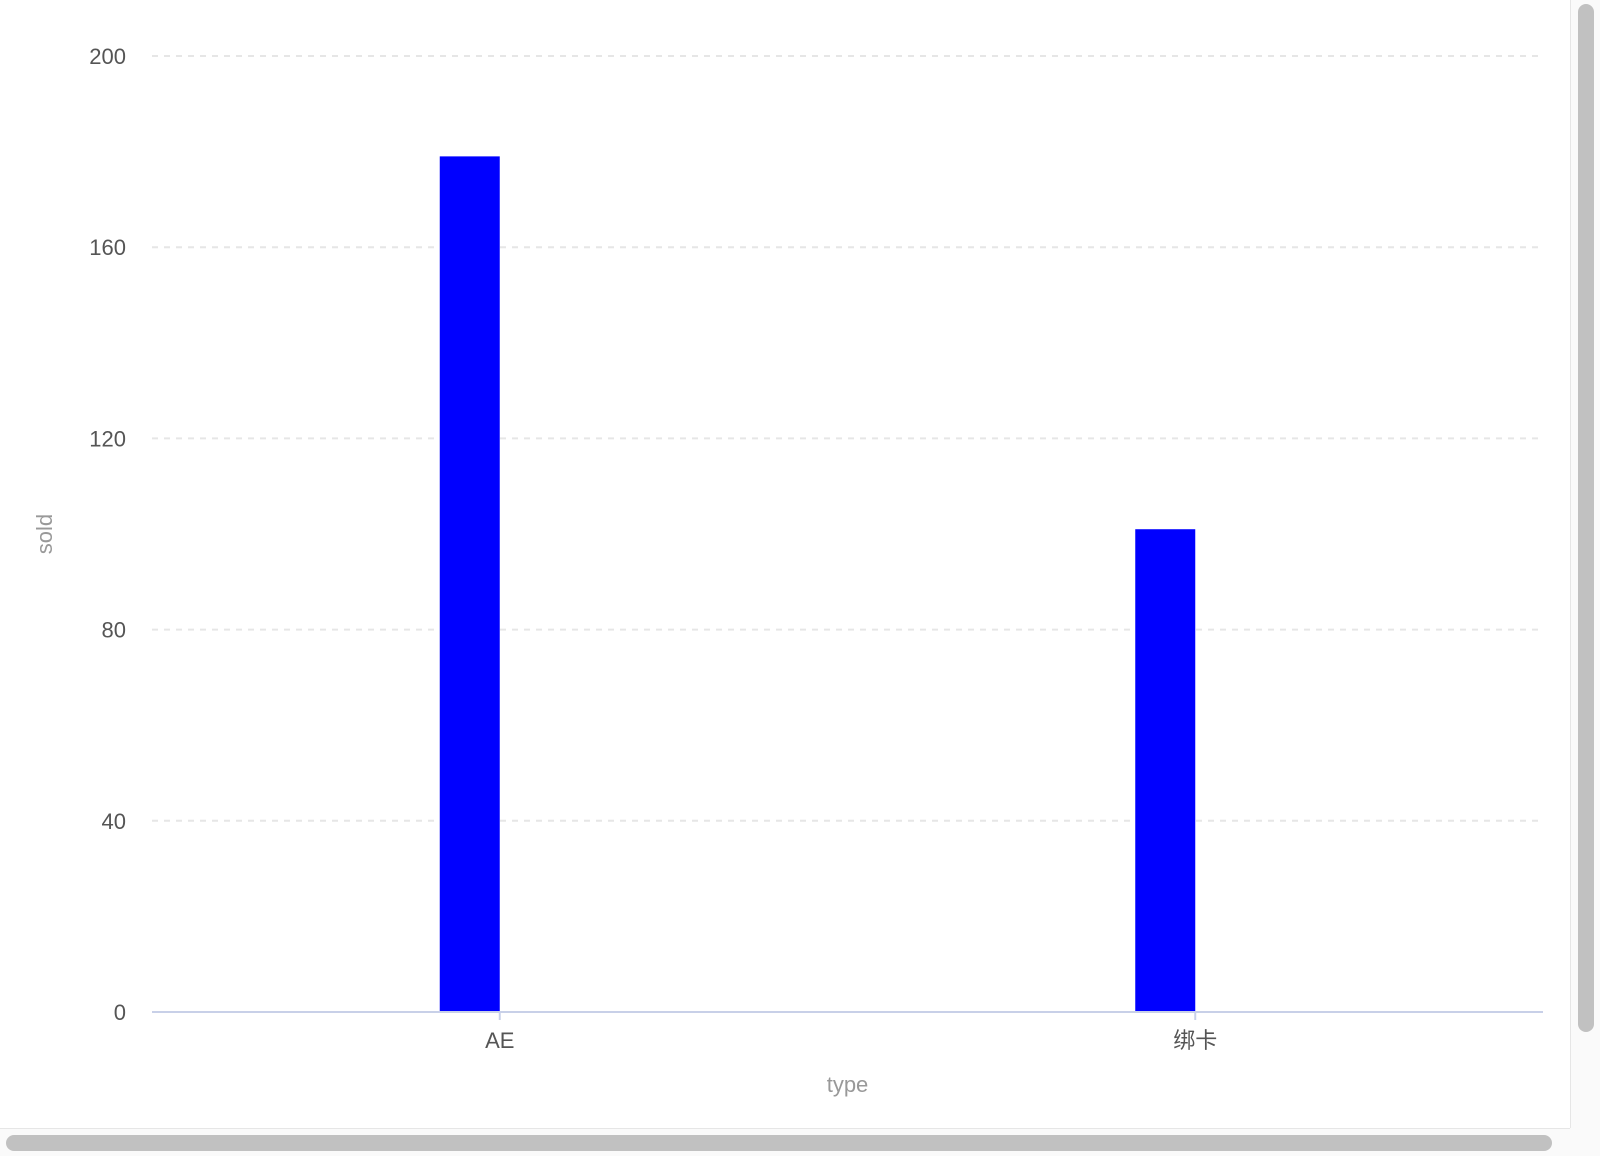 This screenshot has height=1156, width=1600. I want to click on y-tick-label: 0, so click(120, 1012).